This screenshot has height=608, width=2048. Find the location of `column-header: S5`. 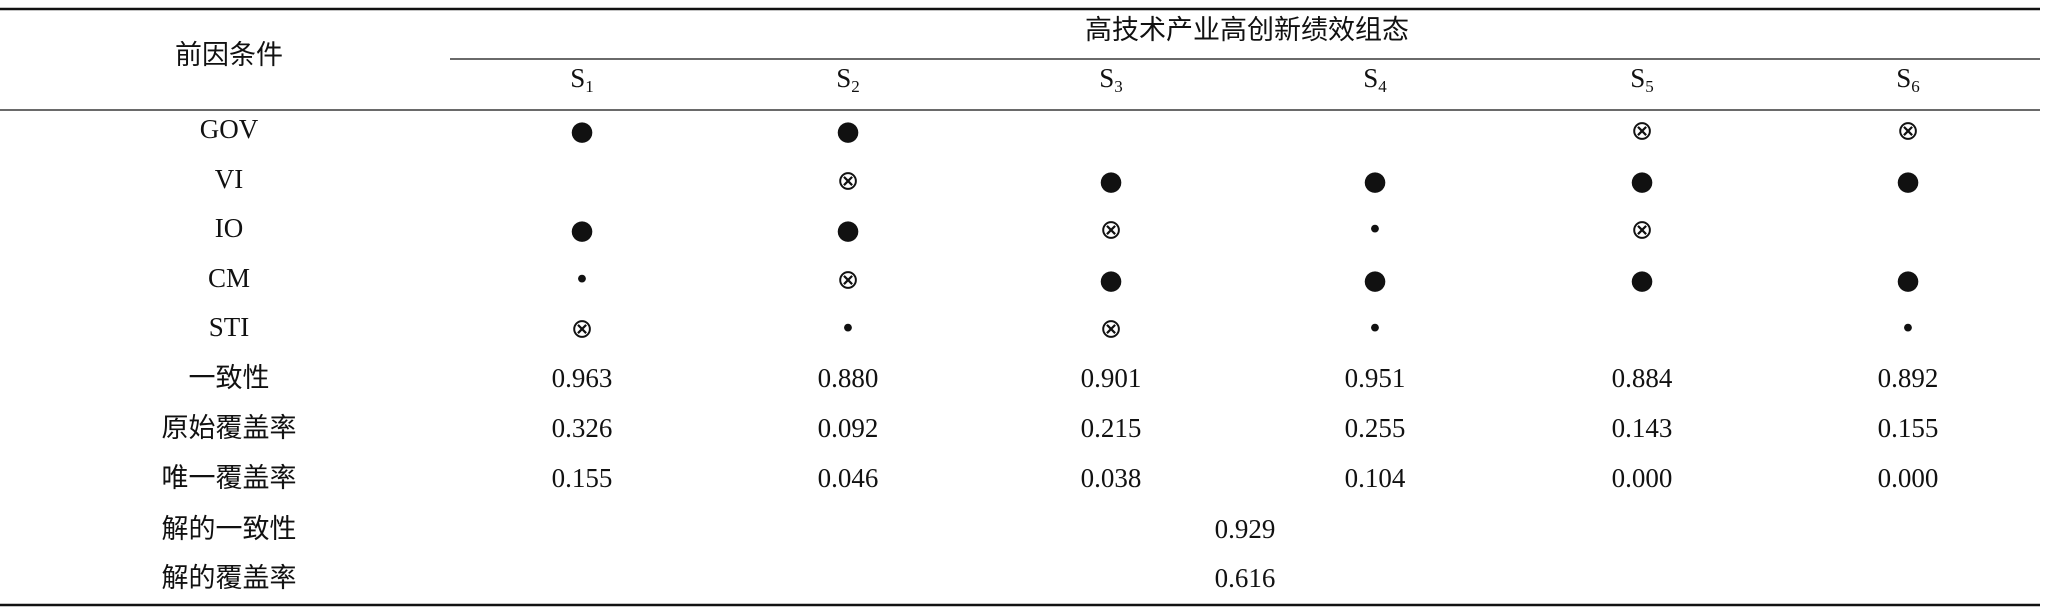

column-header: S5 is located at coordinates (1642, 79).